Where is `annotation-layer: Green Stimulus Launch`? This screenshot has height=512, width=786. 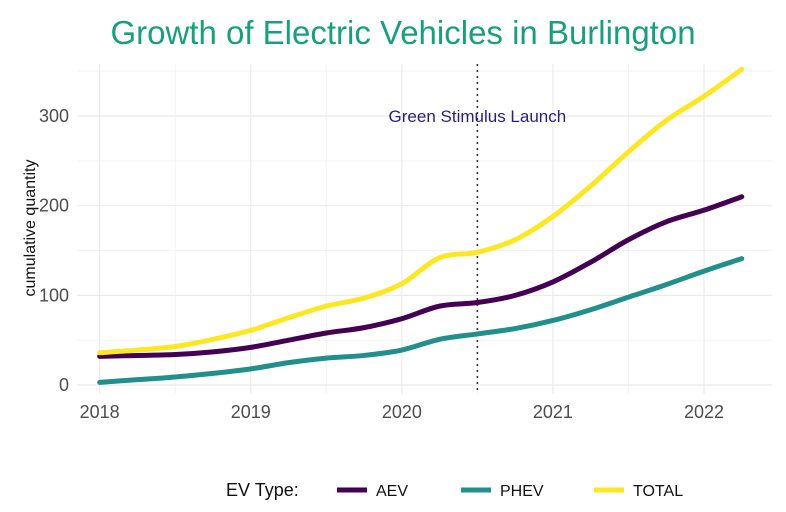
annotation-layer: Green Stimulus Launch is located at coordinates (478, 229).